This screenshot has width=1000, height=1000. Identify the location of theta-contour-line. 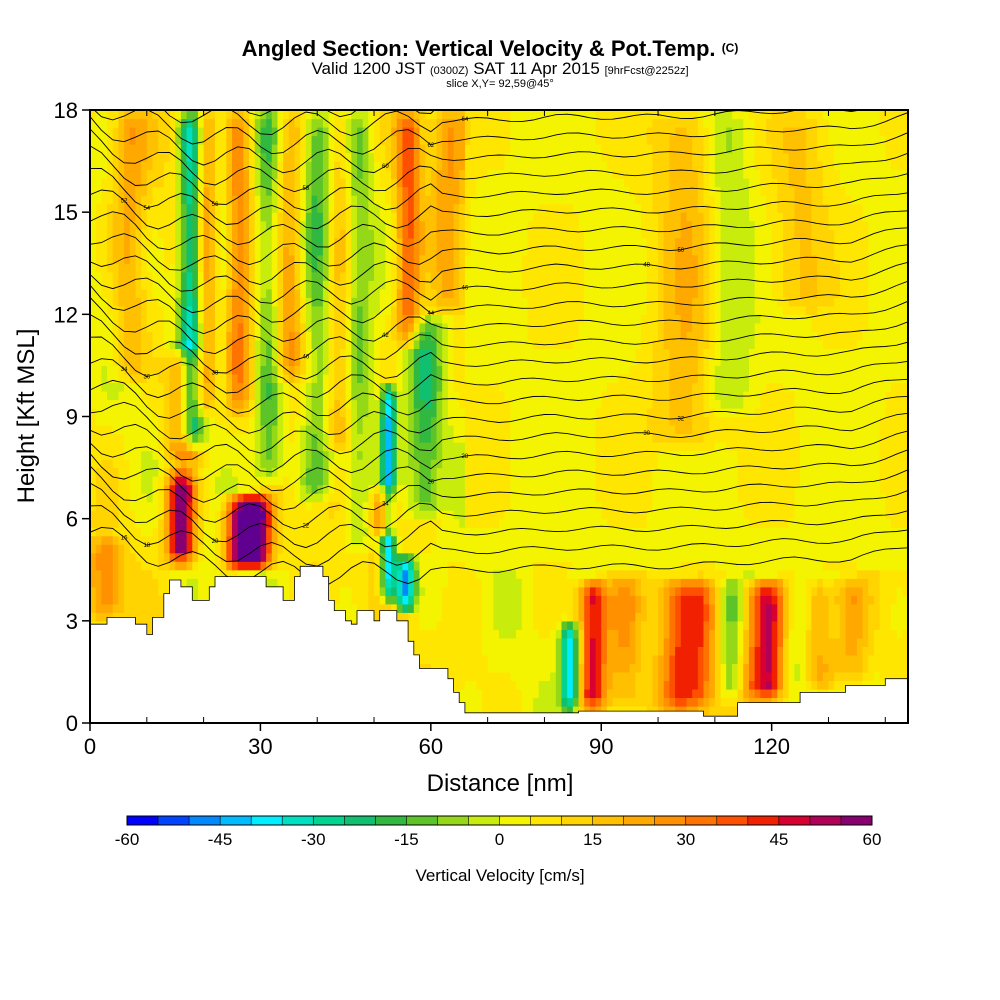
(499, 178).